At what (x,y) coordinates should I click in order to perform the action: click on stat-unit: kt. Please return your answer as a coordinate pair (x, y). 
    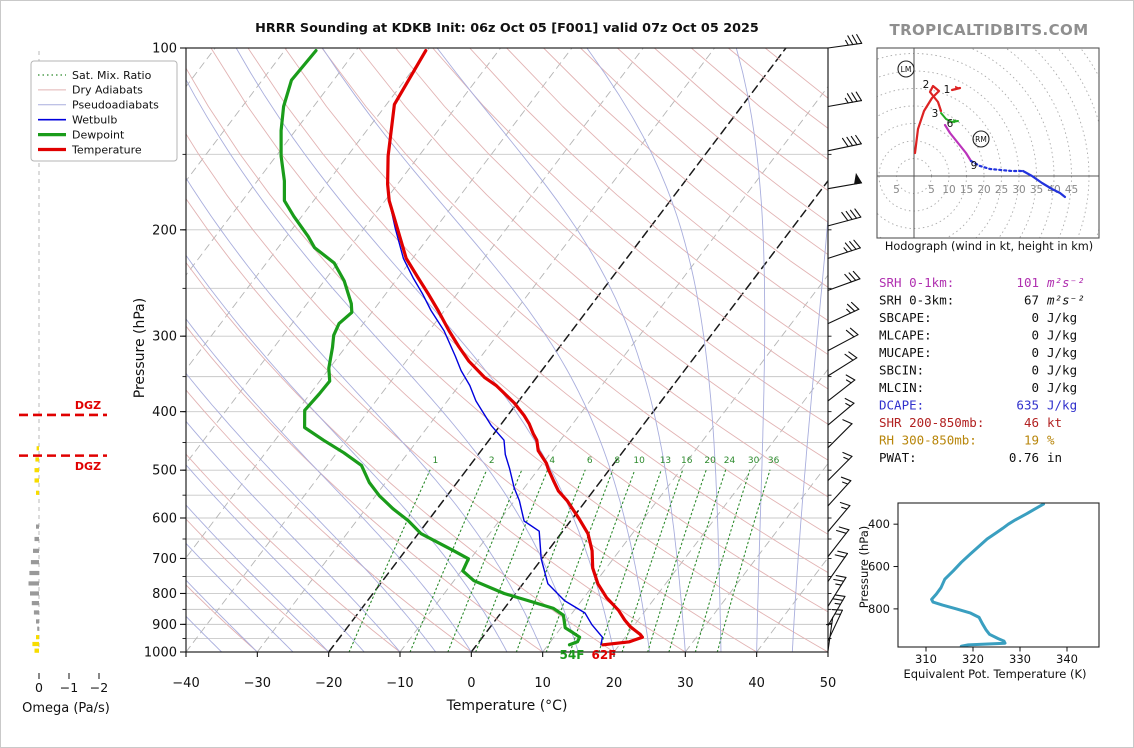
    Looking at the image, I should click on (1054, 422).